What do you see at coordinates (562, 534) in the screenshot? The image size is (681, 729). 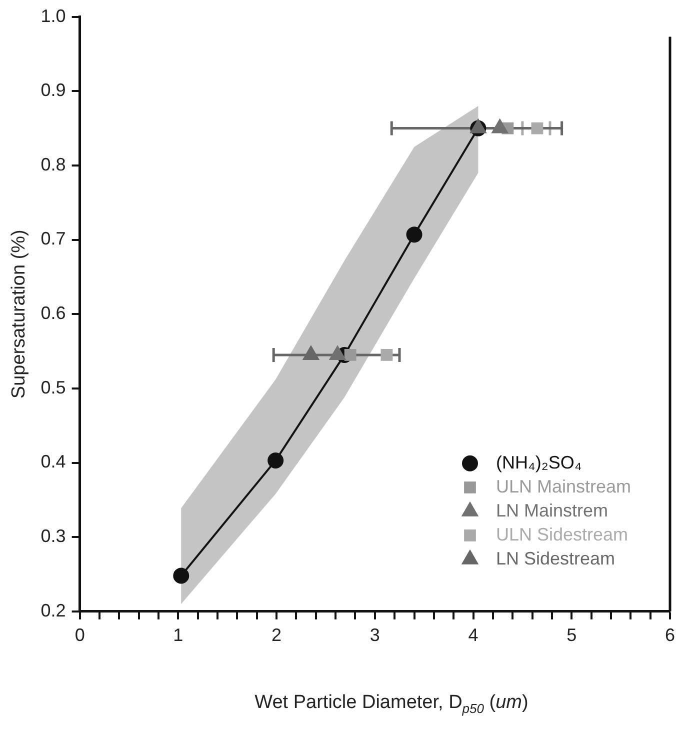 I see `legend-label: ULN Sidestream` at bounding box center [562, 534].